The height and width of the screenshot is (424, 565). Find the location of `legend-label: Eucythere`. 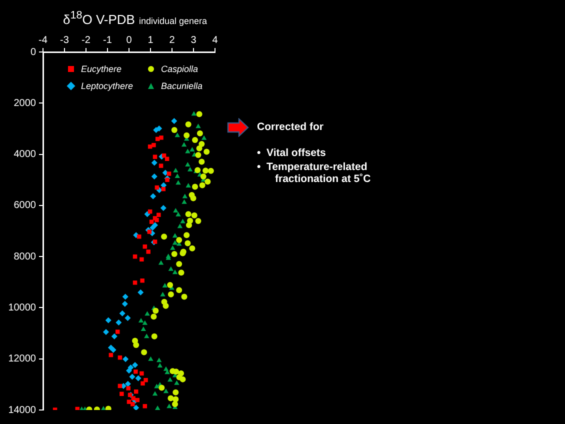

legend-label: Eucythere is located at coordinates (101, 69).